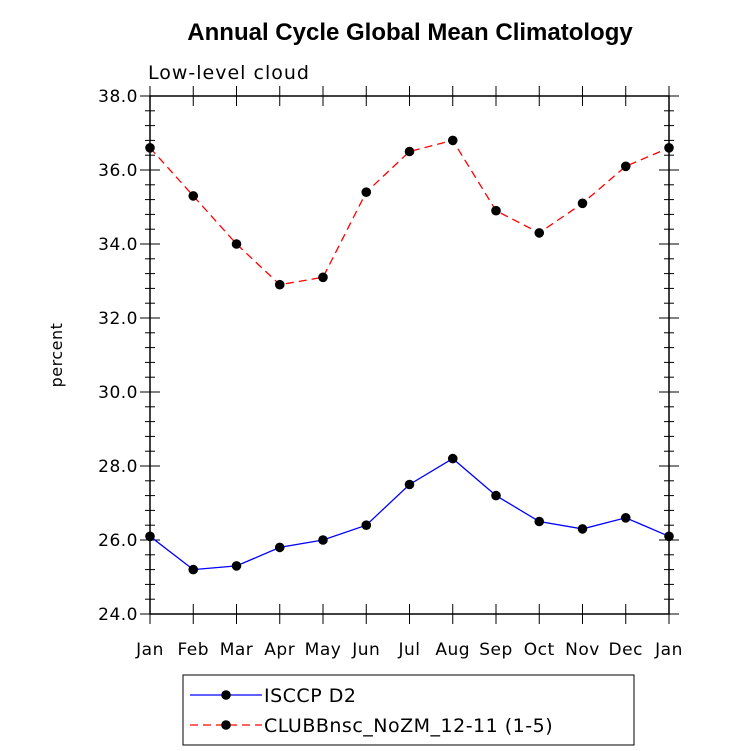 The width and height of the screenshot is (733, 751). What do you see at coordinates (626, 650) in the screenshot?
I see `x-tick-label: Dec` at bounding box center [626, 650].